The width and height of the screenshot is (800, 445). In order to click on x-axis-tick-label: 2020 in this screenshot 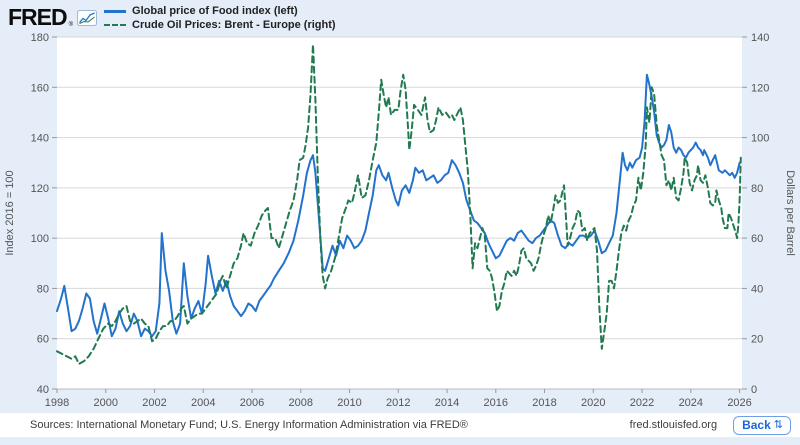, I will do `click(593, 403)`.